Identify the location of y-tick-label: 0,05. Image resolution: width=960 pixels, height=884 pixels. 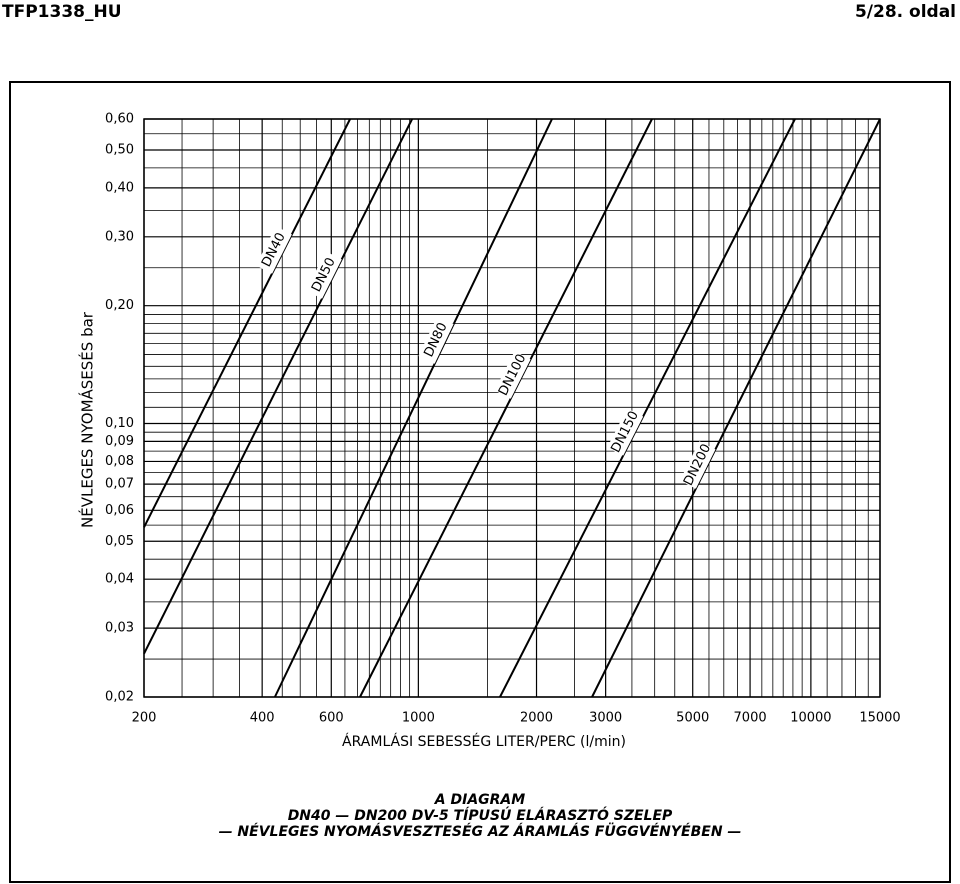
(119, 541).